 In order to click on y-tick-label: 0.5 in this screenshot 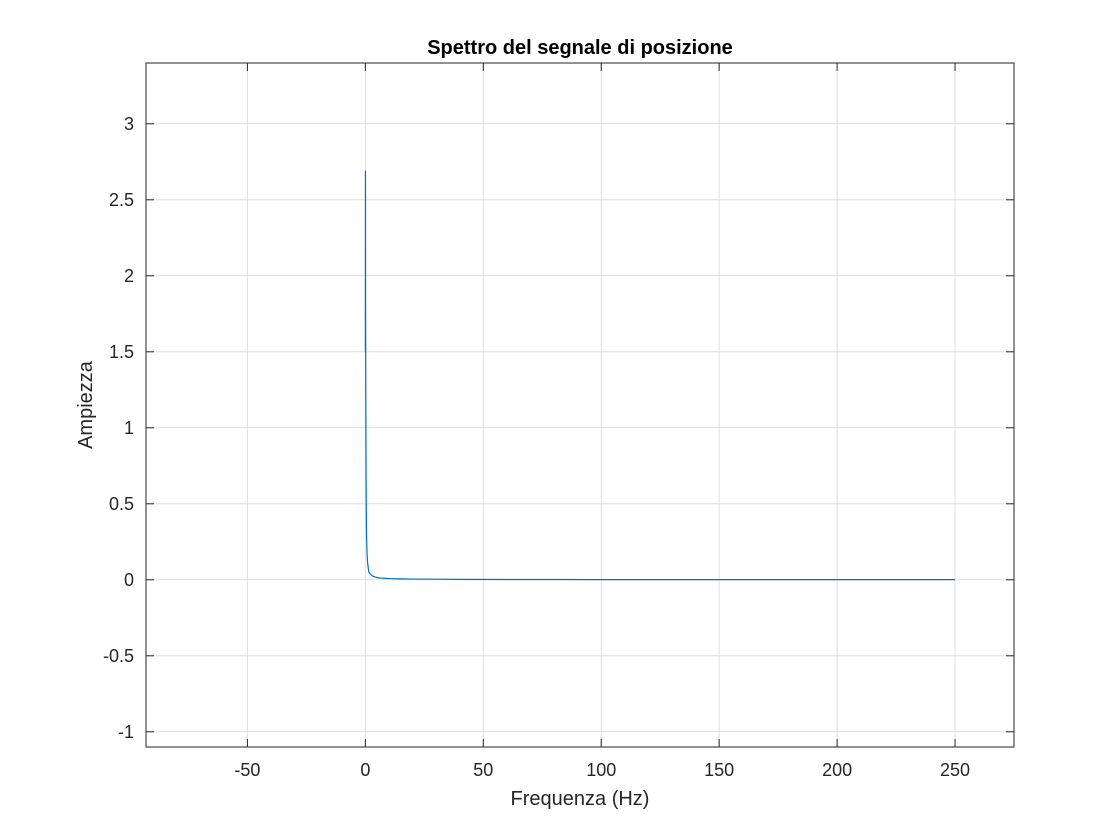, I will do `click(121, 504)`.